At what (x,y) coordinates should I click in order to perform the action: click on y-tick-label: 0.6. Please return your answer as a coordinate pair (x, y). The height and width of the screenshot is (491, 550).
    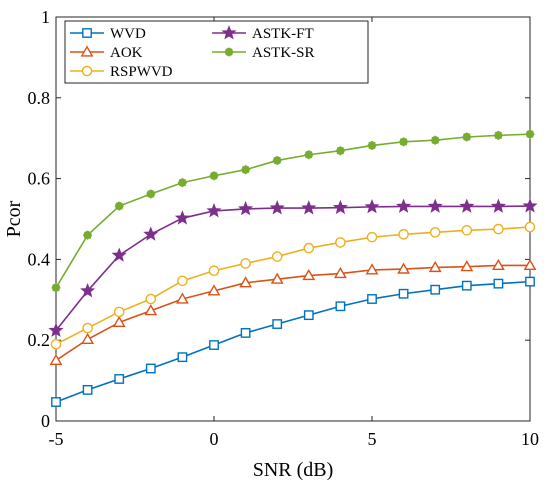
    Looking at the image, I should click on (39, 179).